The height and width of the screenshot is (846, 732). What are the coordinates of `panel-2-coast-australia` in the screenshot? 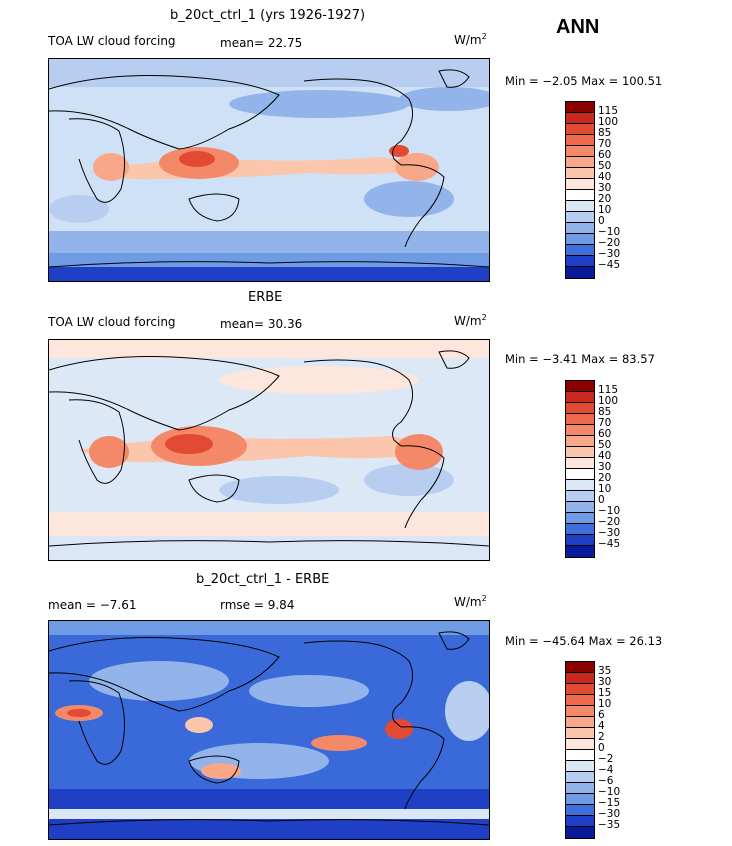 It's located at (214, 488).